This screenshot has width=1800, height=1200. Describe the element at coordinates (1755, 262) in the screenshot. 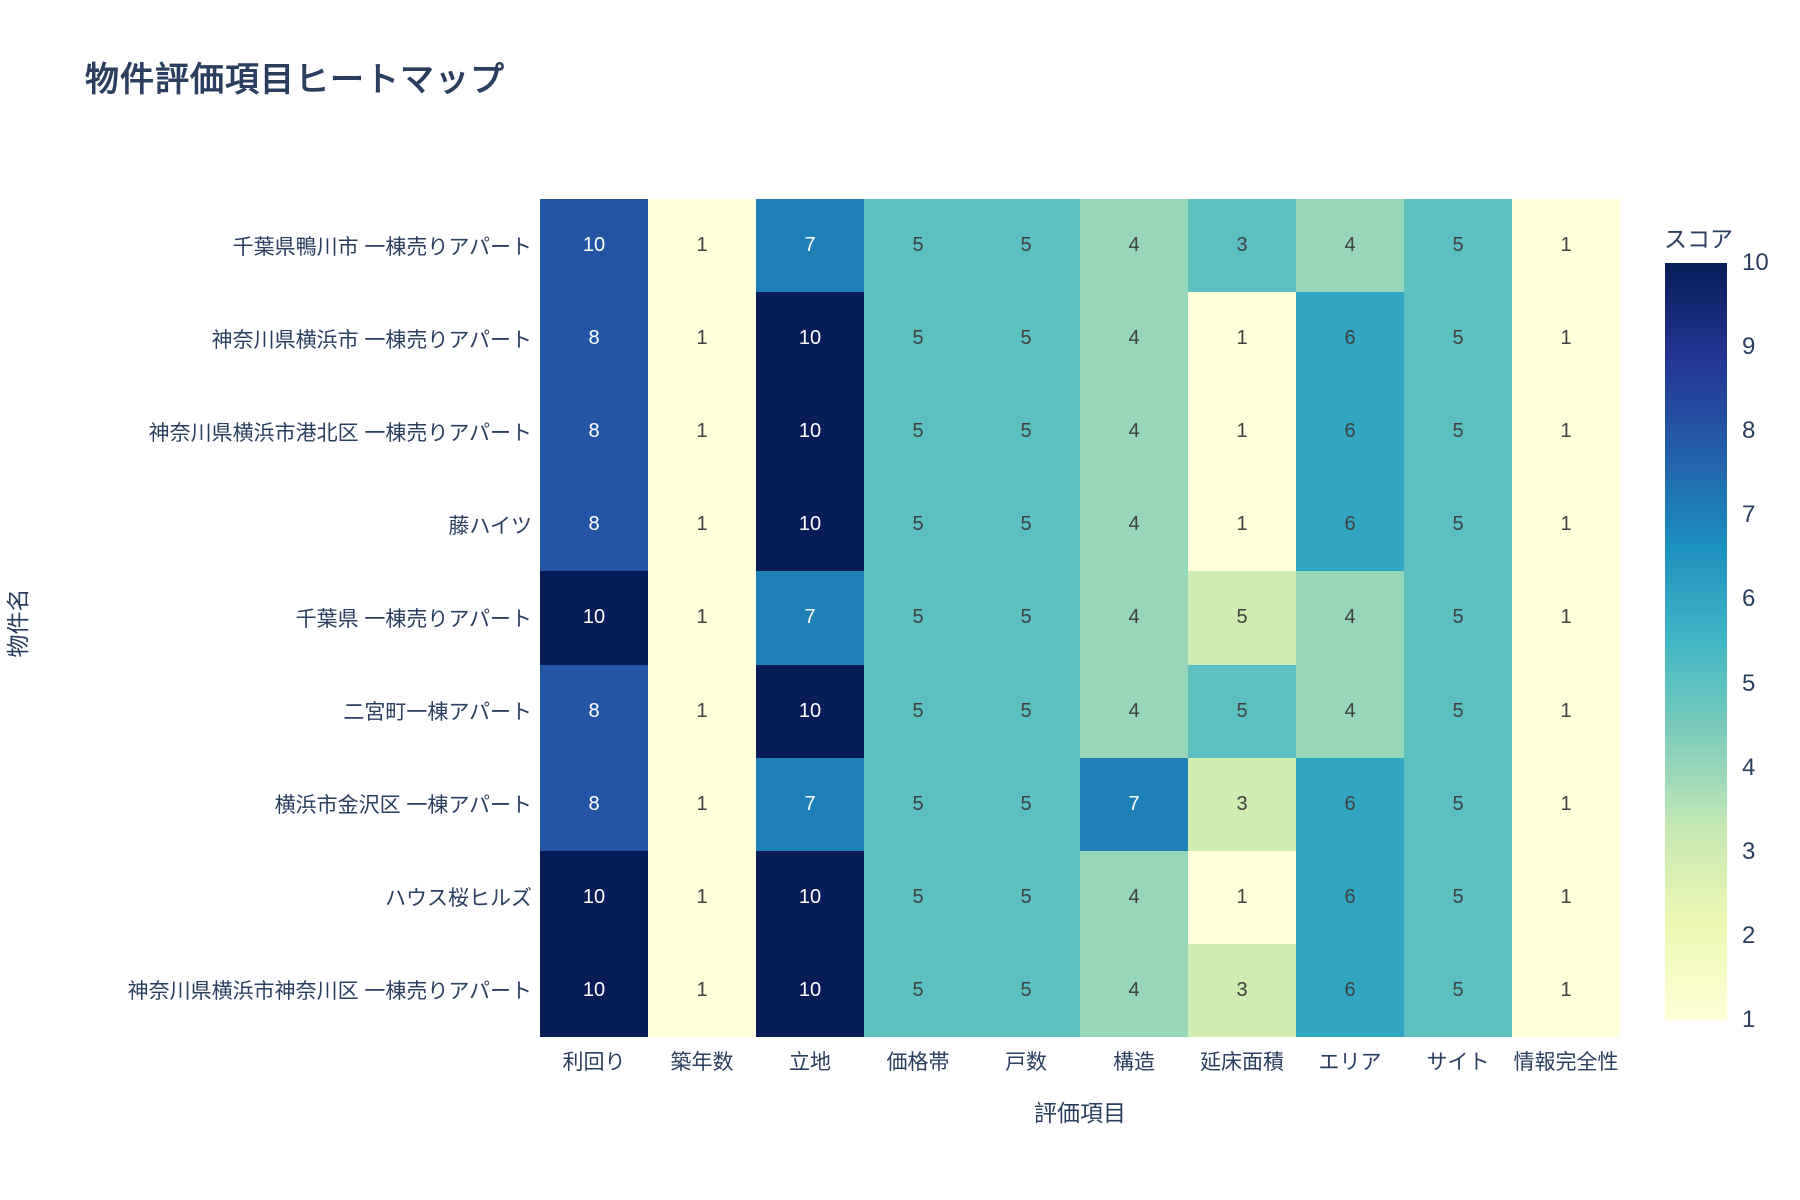

I see `colorbar-tick-label: 10` at that location.